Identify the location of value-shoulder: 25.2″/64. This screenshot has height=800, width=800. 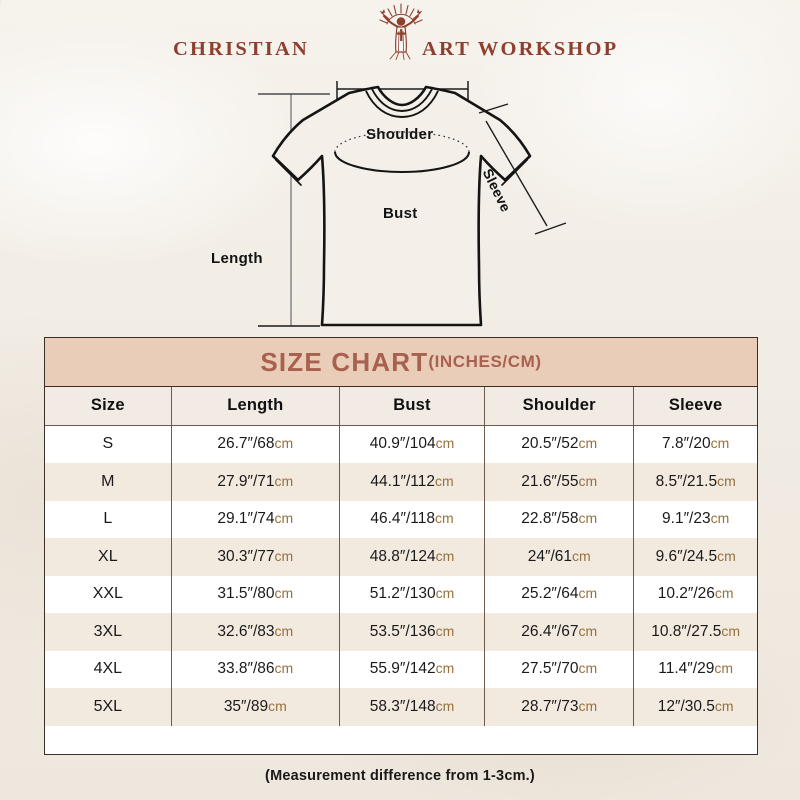
(550, 594).